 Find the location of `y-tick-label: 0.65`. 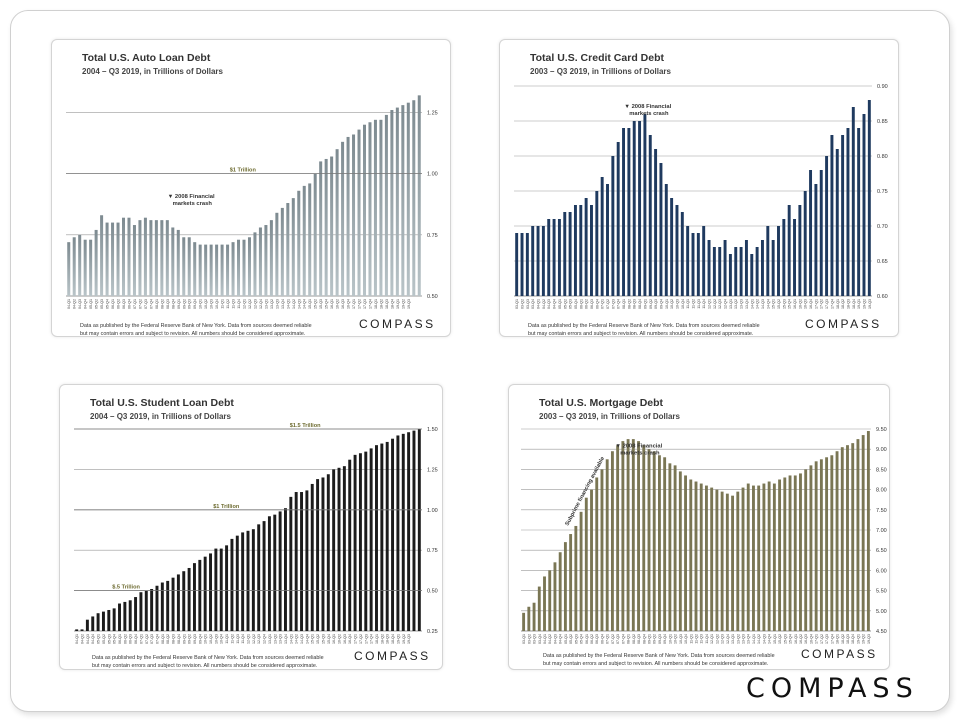

y-tick-label: 0.65 is located at coordinates (882, 262).